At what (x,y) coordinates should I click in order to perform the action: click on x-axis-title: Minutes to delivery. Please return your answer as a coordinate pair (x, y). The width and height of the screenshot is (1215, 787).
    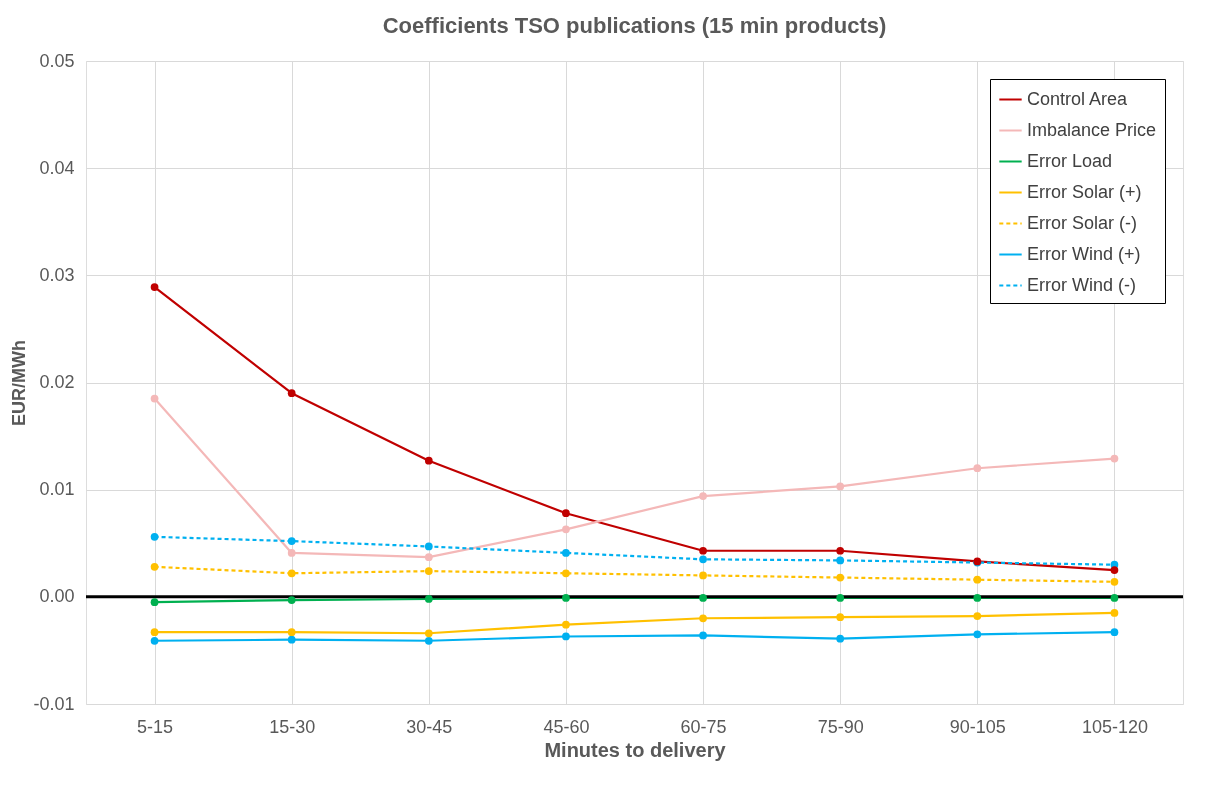
    Looking at the image, I should click on (635, 749).